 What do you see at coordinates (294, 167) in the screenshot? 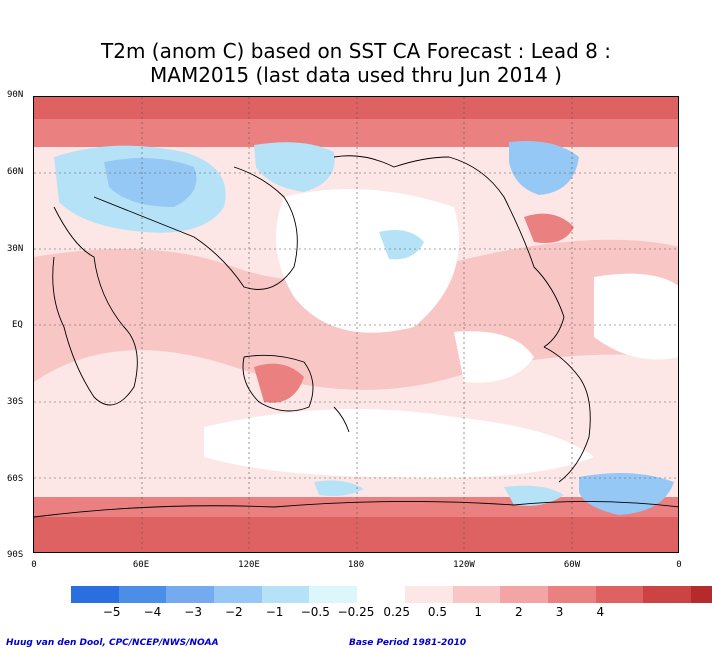
I see `east-siberia-cold-region` at bounding box center [294, 167].